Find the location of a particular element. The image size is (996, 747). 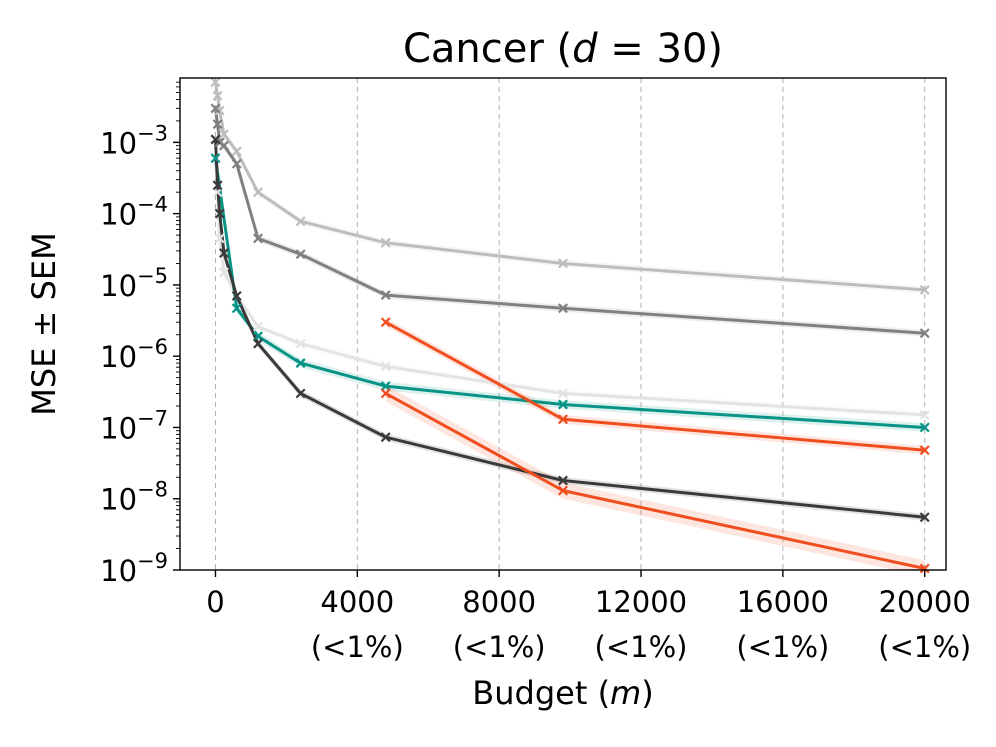

y-tick-exponent: −8 is located at coordinates (152, 490).